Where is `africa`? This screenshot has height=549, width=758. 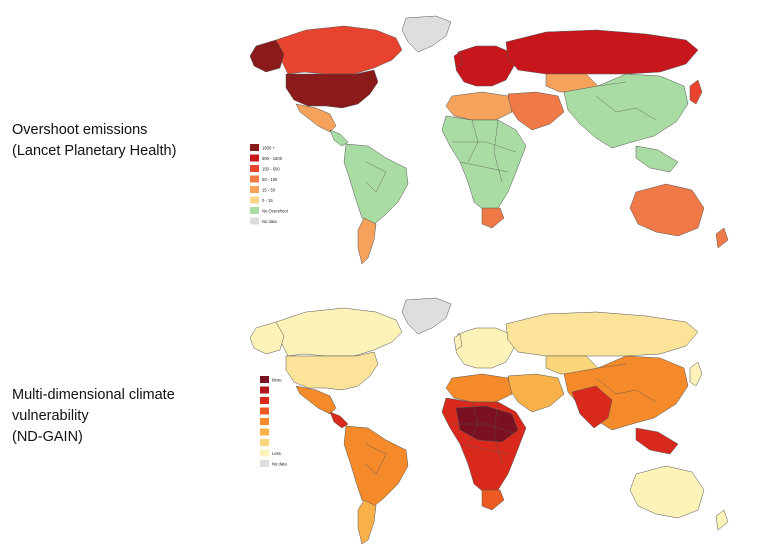
africa is located at coordinates (484, 164).